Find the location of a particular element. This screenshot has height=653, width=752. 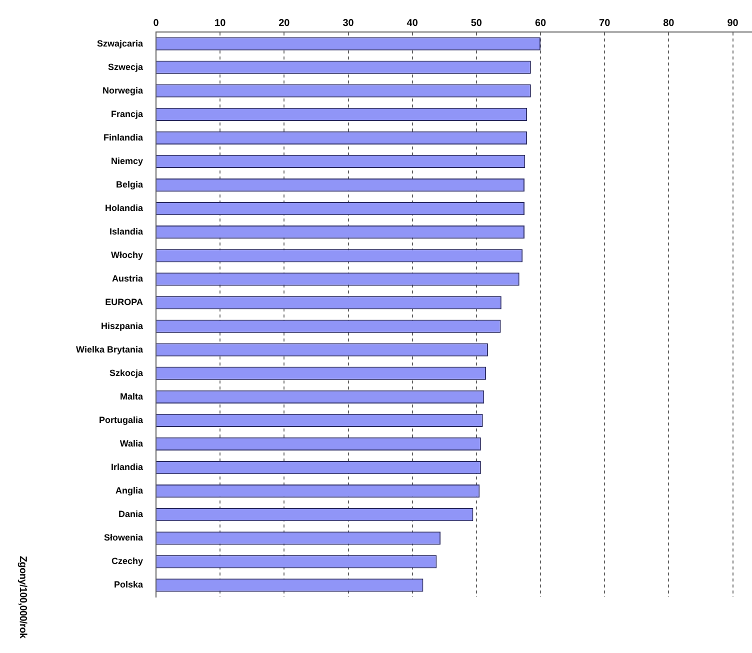

y-tick-label: Włochy is located at coordinates (126, 255).